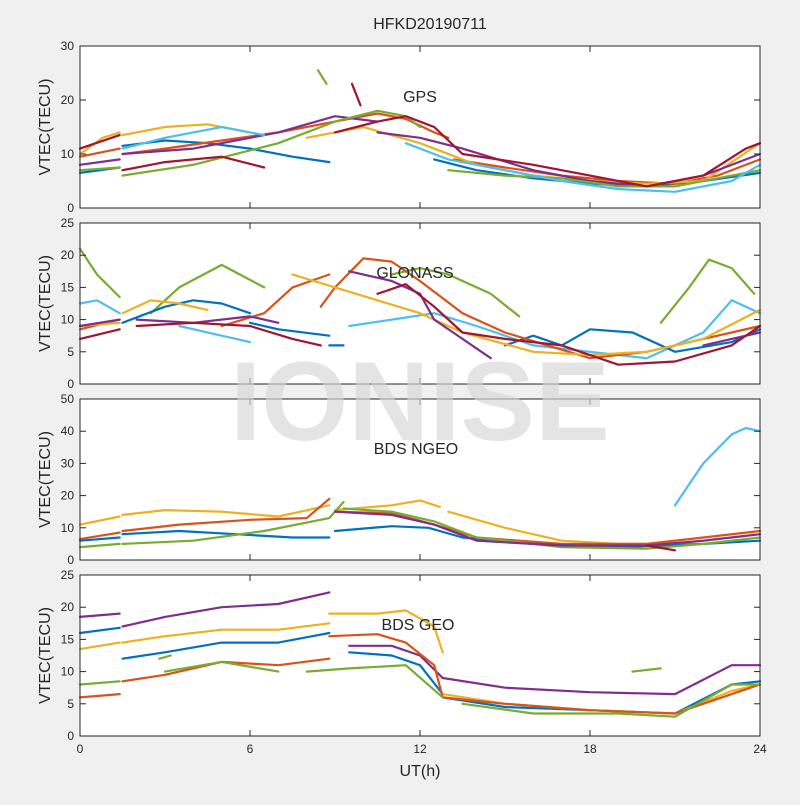 The width and height of the screenshot is (800, 805). Describe the element at coordinates (250, 749) in the screenshot. I see `x-tick-label: 6` at that location.